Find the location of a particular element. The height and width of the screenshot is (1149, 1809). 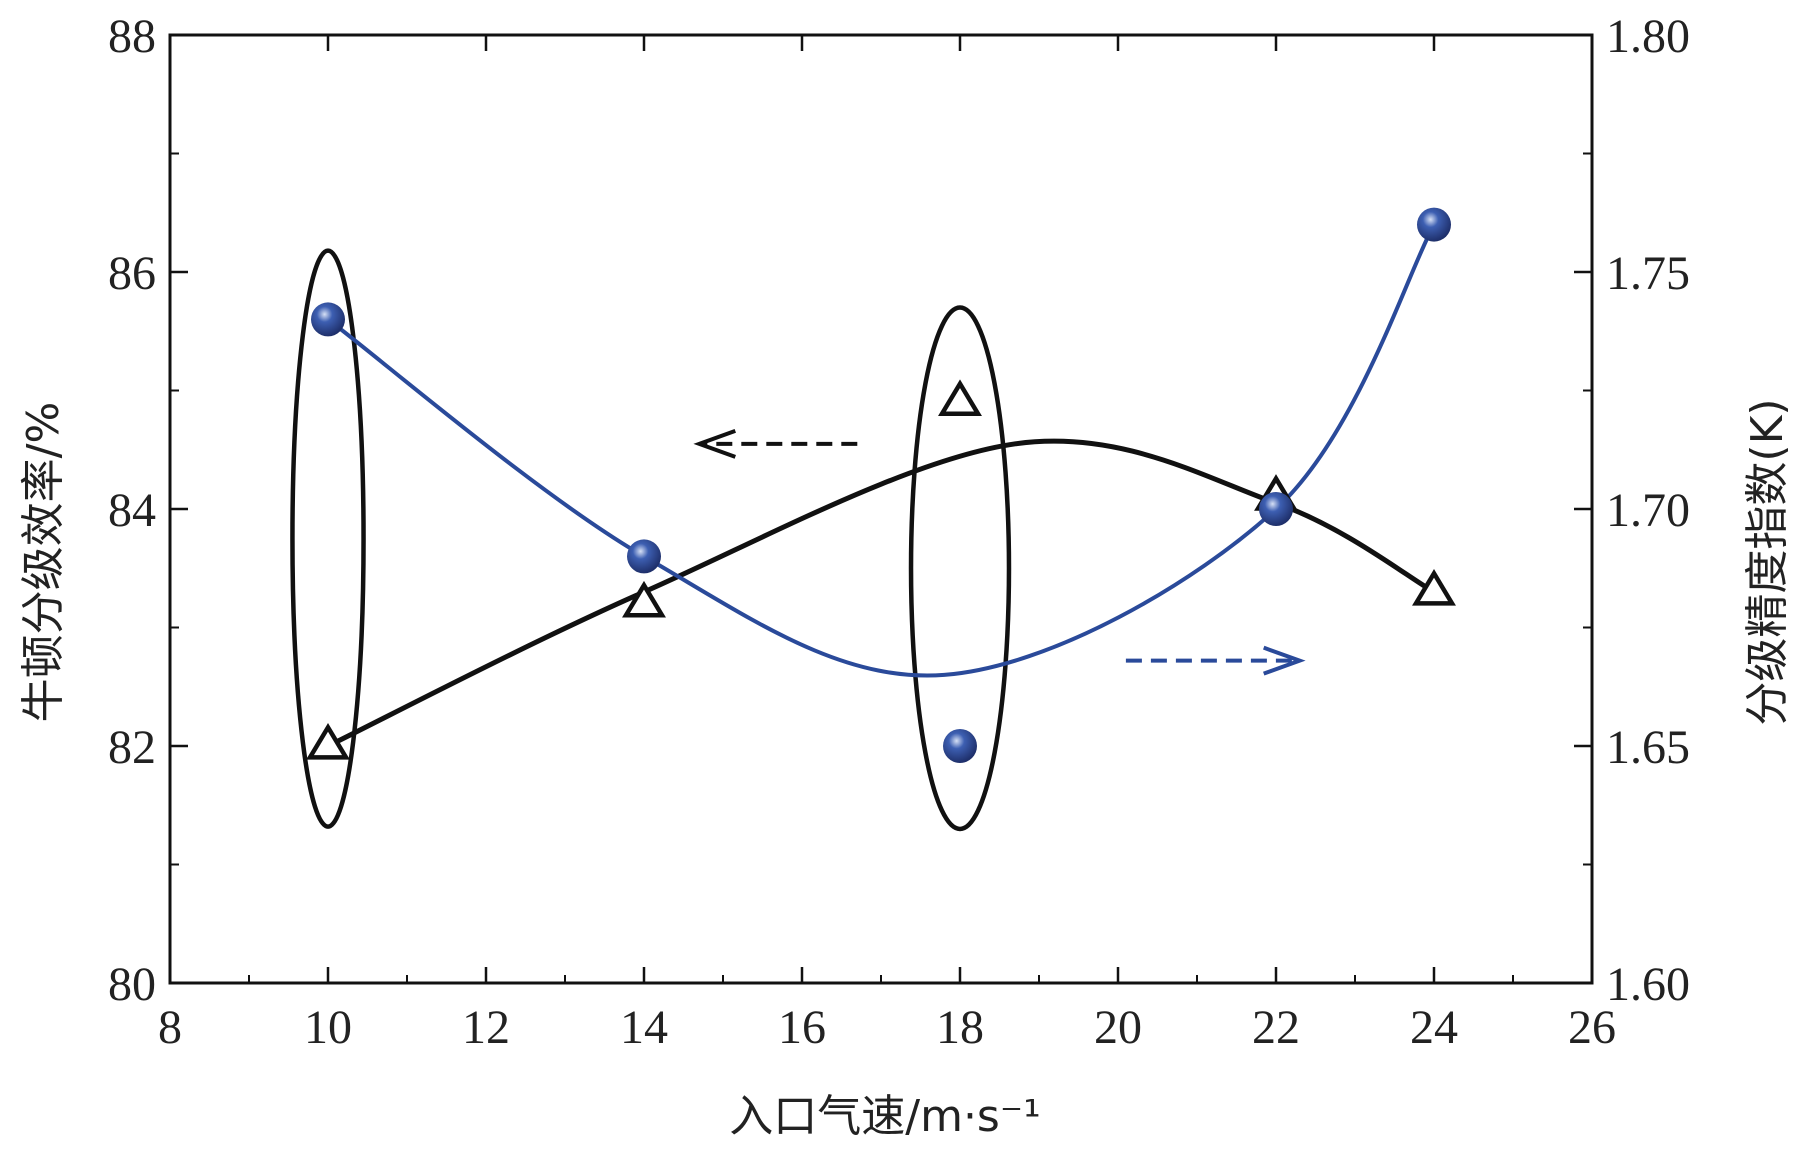

x-tick-label: 12 is located at coordinates (486, 1027).